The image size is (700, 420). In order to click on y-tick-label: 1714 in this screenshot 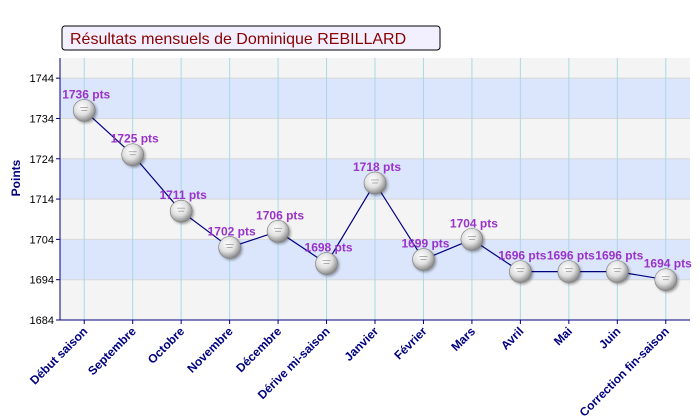, I will do `click(42, 200)`.